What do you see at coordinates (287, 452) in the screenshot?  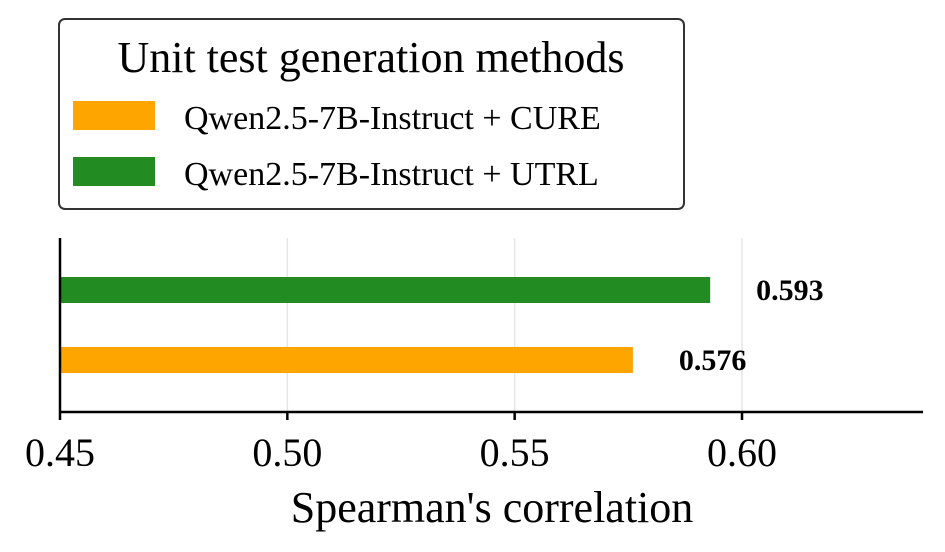 I see `x-tick-label: 0.50` at bounding box center [287, 452].